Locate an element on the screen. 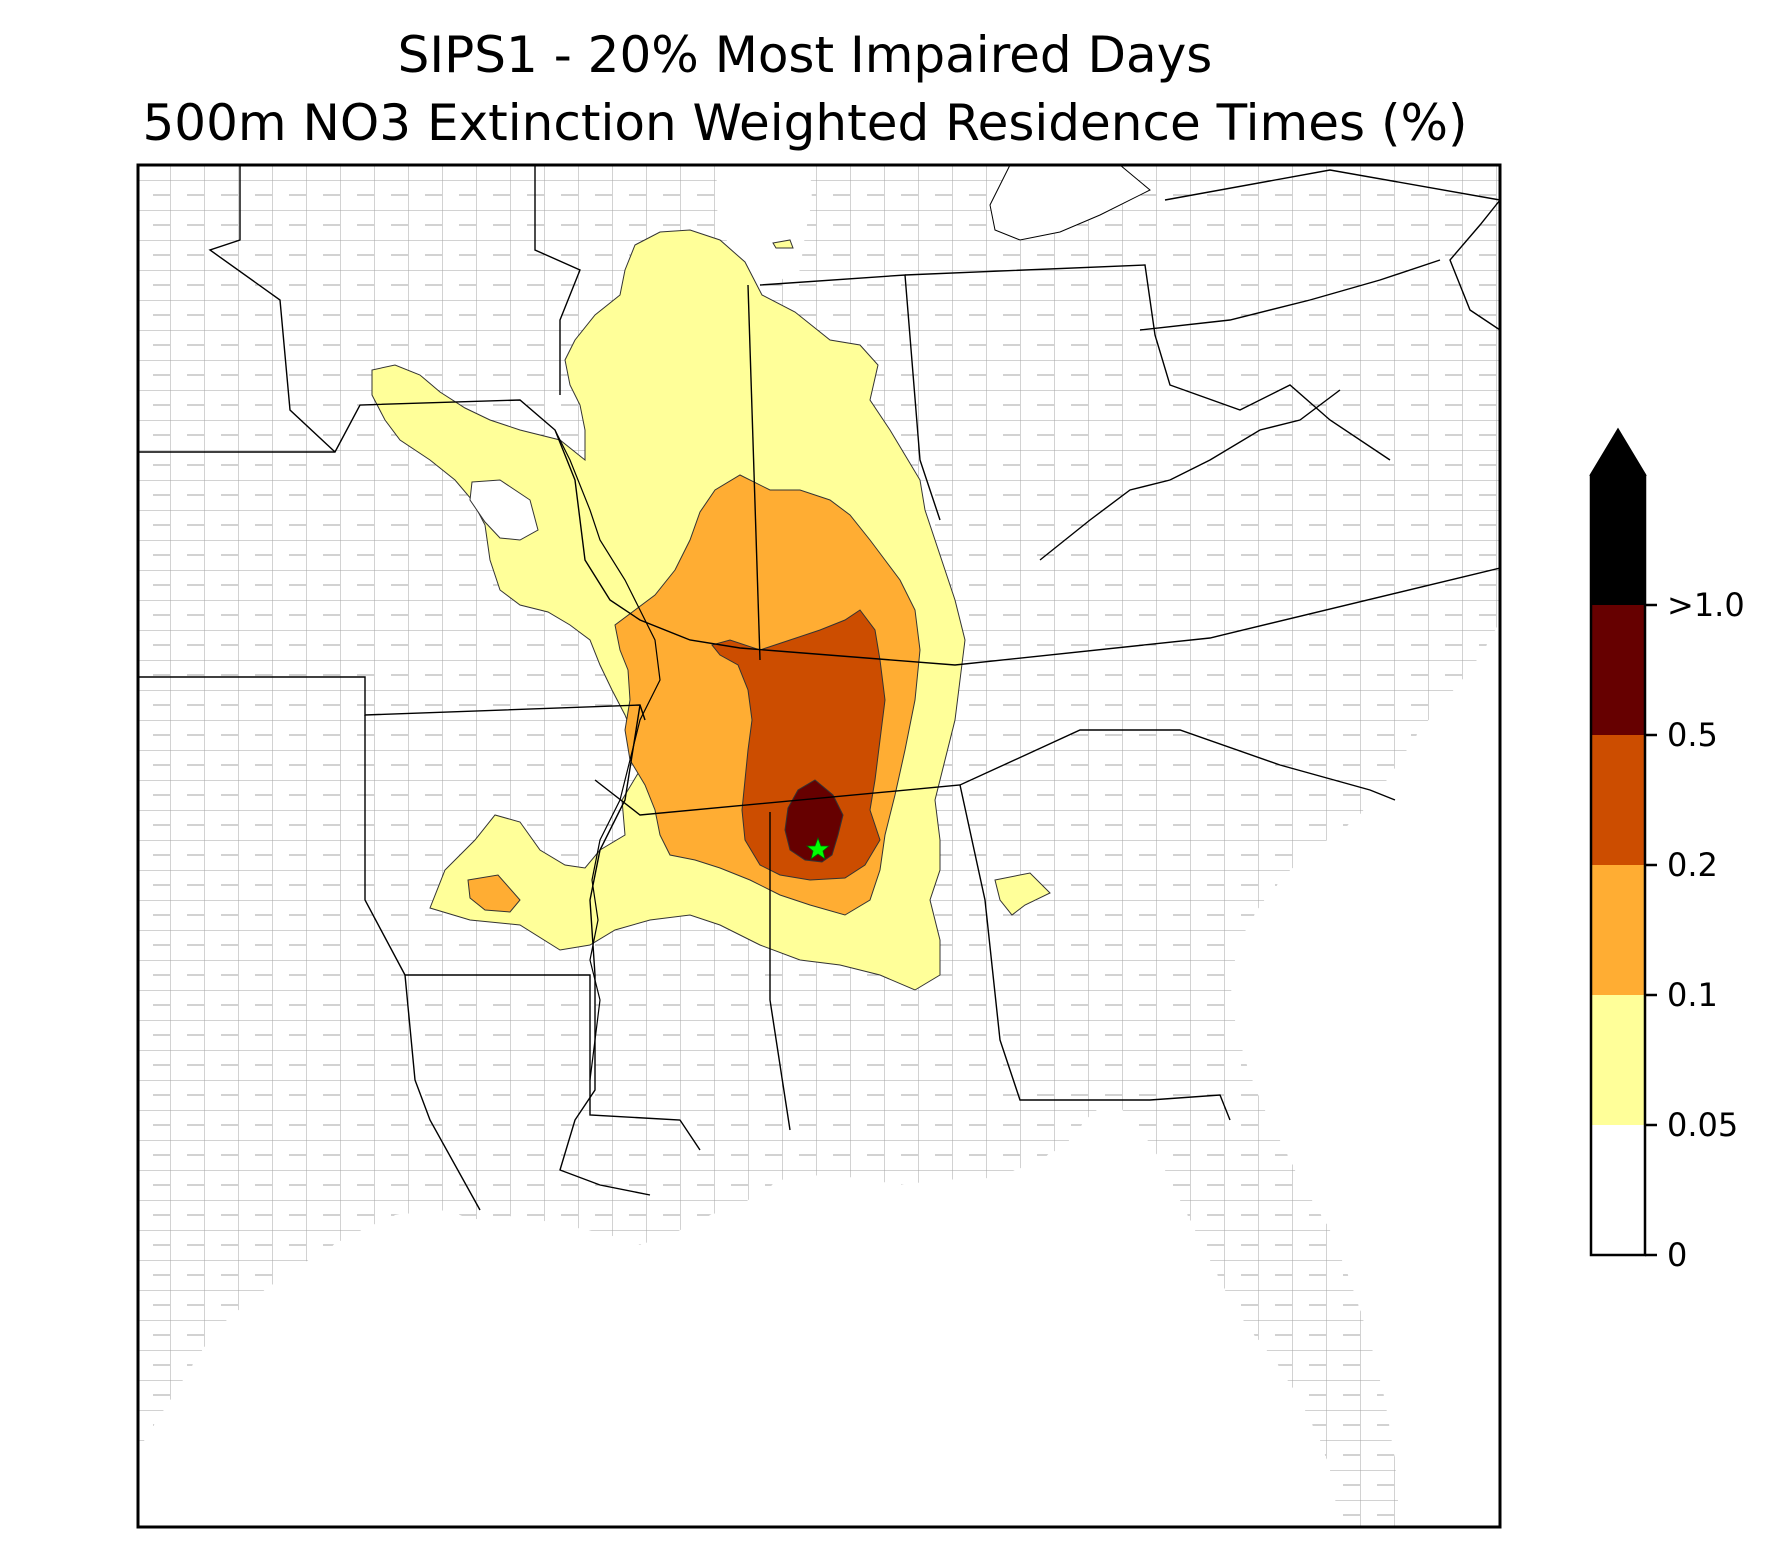 The width and height of the screenshot is (1787, 1558). colorbar: 0 0.05 0.1 0.2 0.5 >1.0 is located at coordinates (1667, 850).